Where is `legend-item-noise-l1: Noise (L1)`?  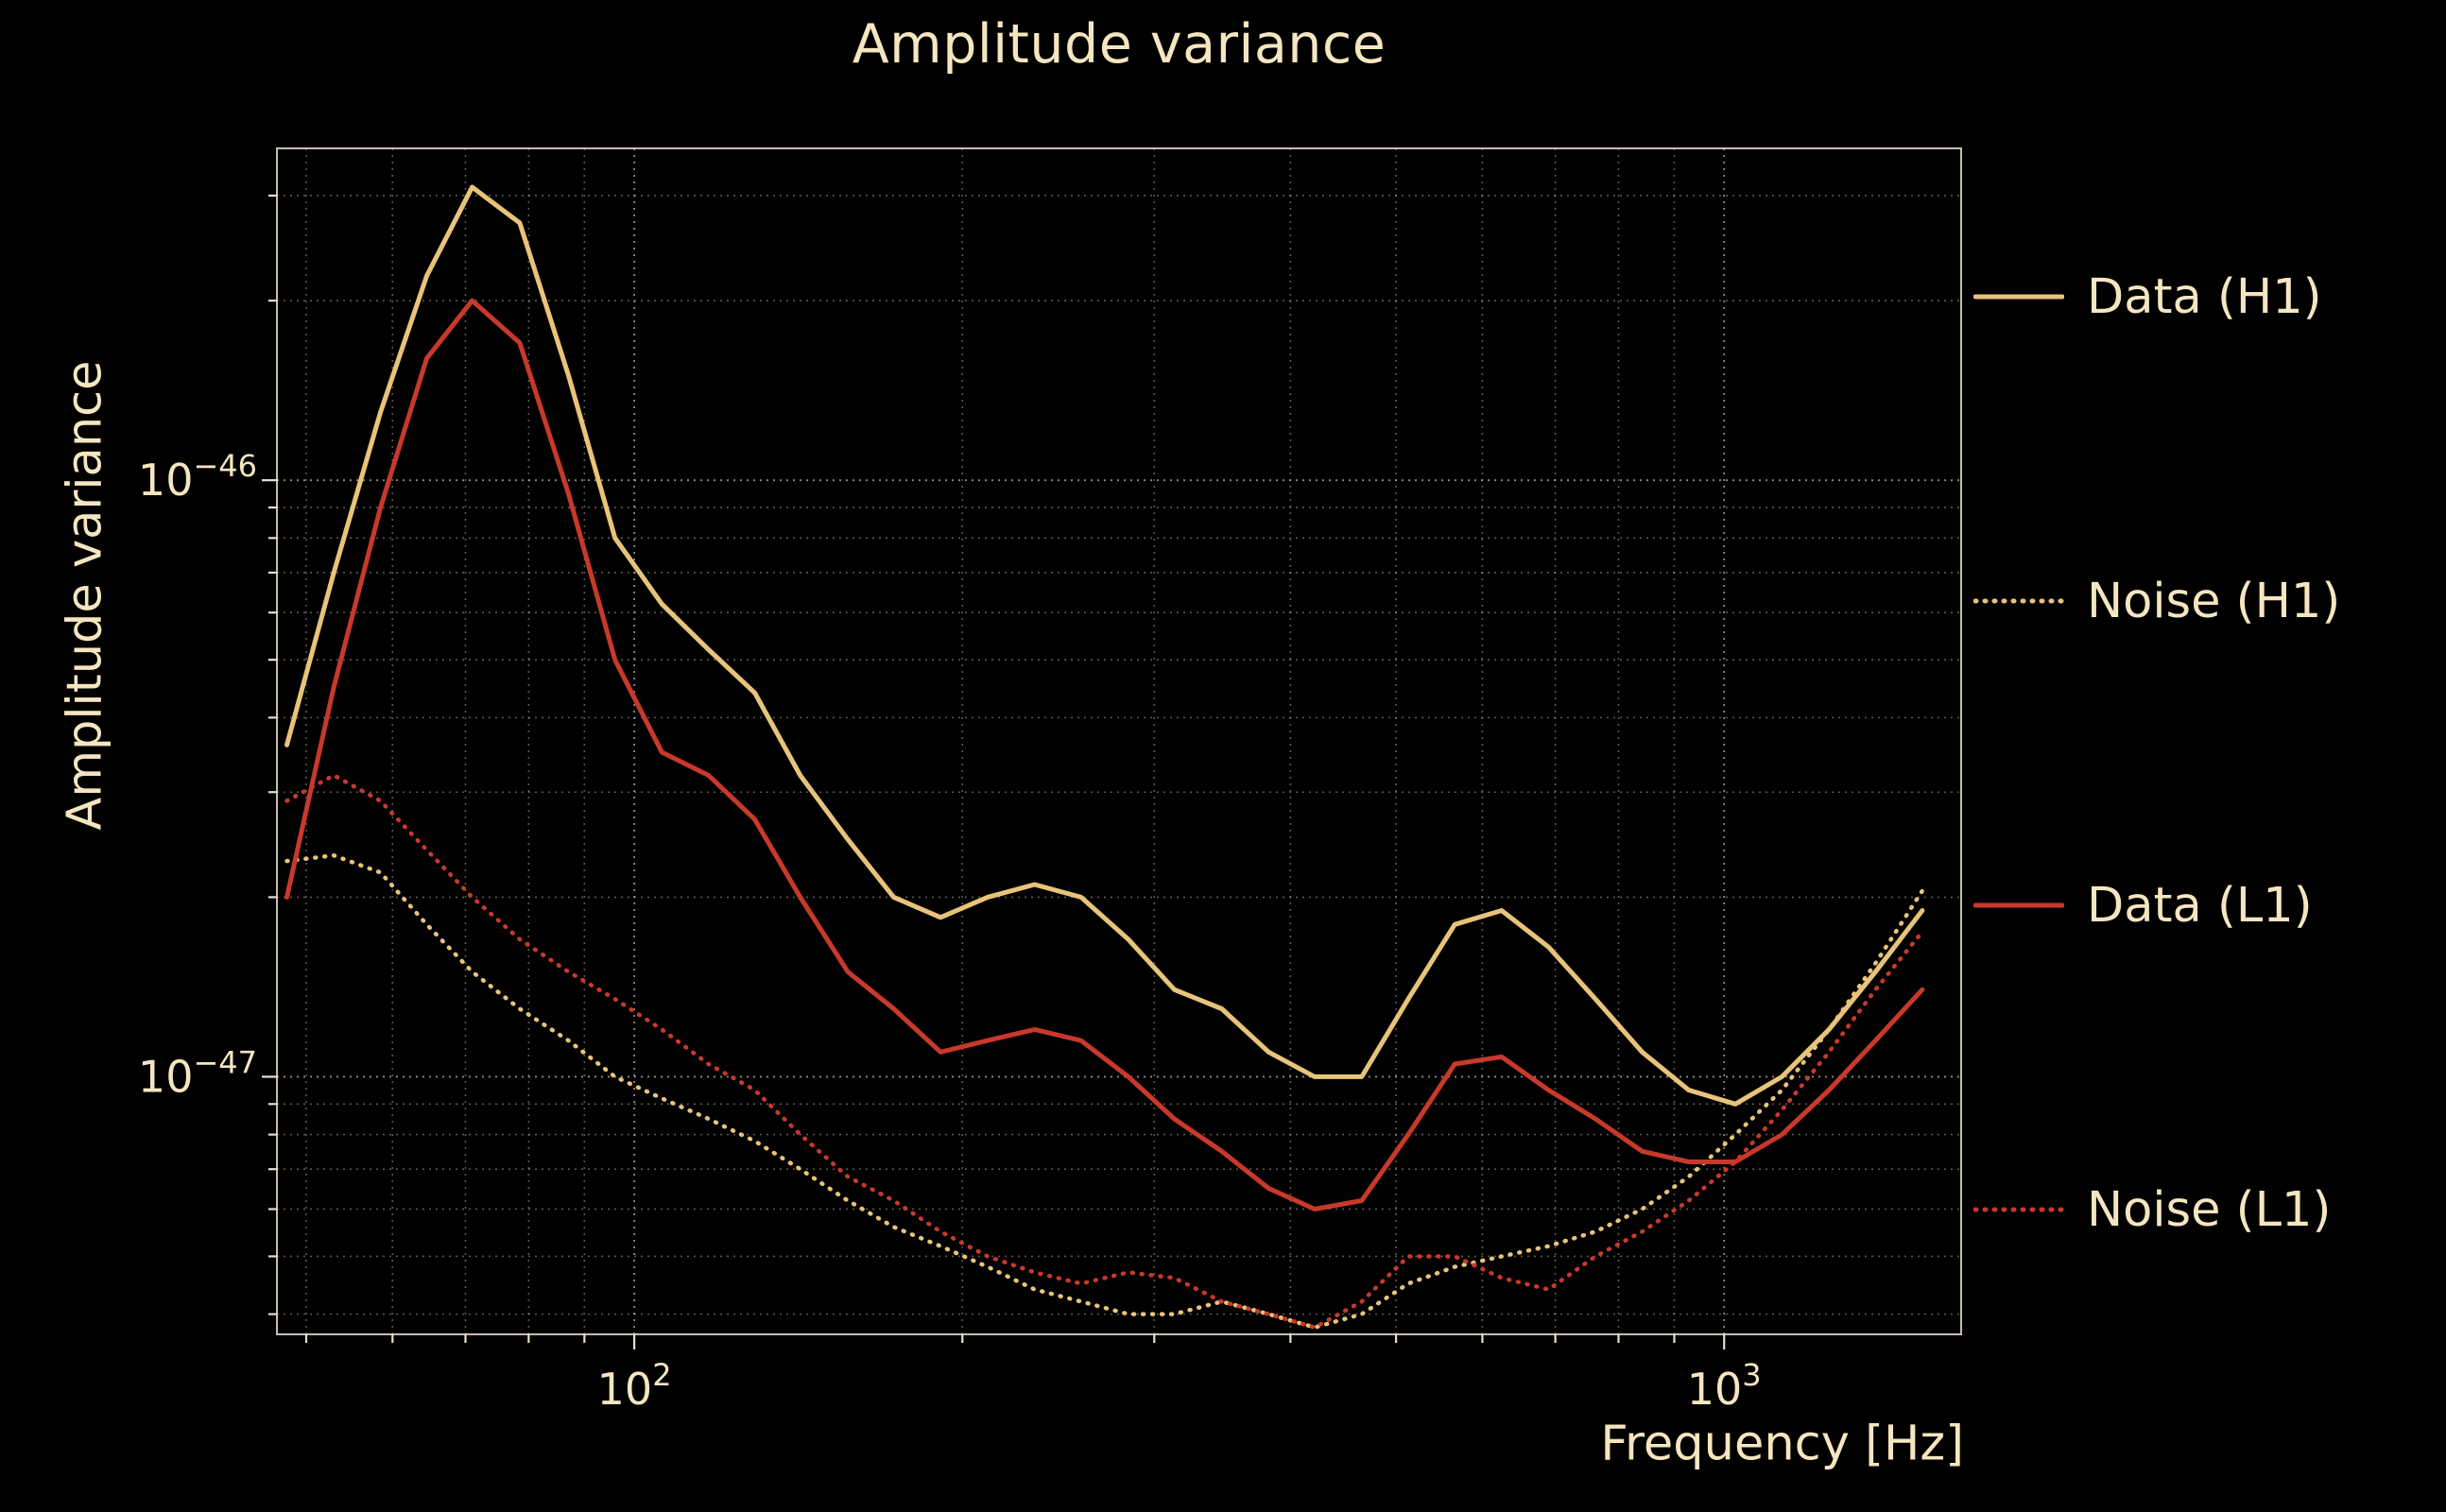
legend-item-noise-l1: Noise (L1) is located at coordinates (2152, 1209).